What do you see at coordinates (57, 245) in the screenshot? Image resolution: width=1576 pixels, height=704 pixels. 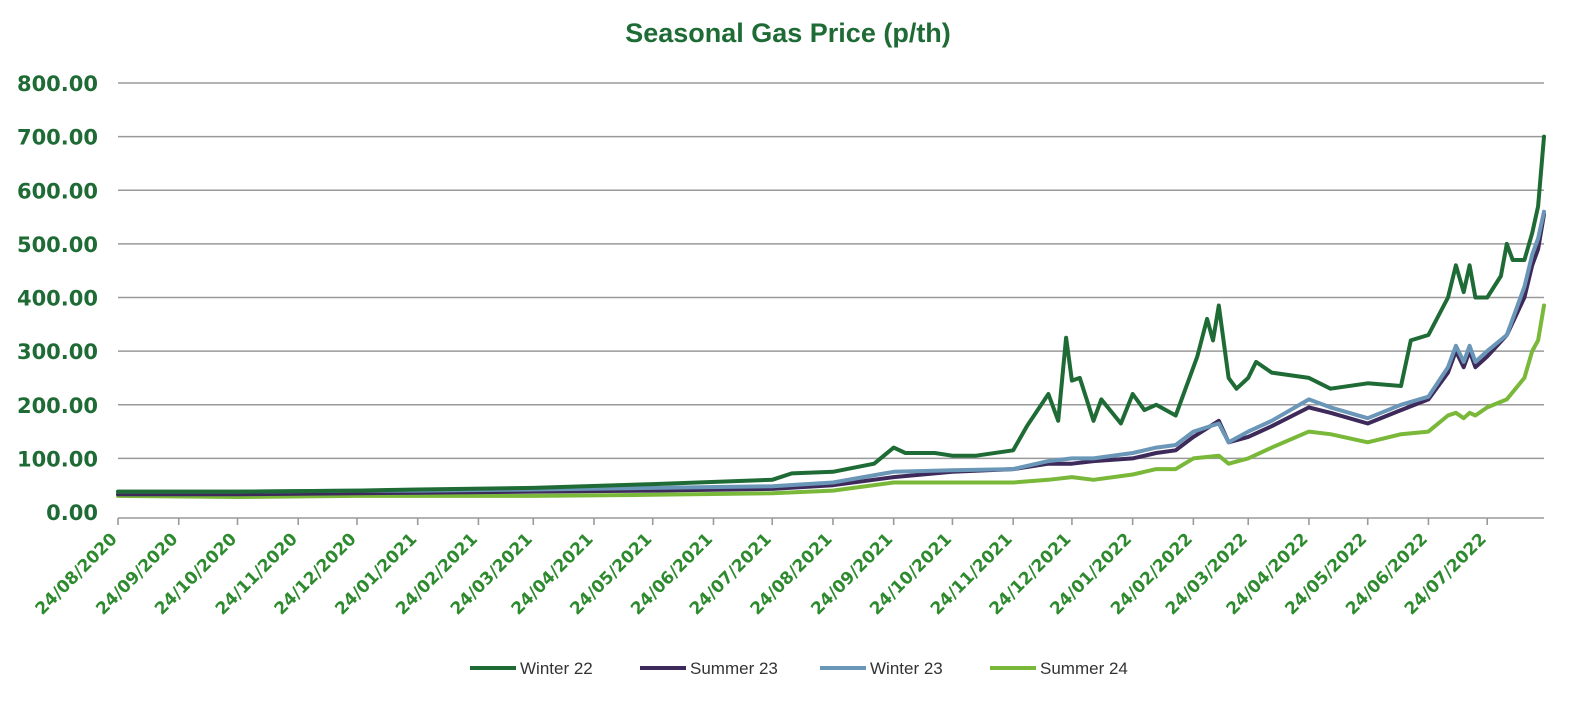 I see `y-tick-label: 500.00` at bounding box center [57, 245].